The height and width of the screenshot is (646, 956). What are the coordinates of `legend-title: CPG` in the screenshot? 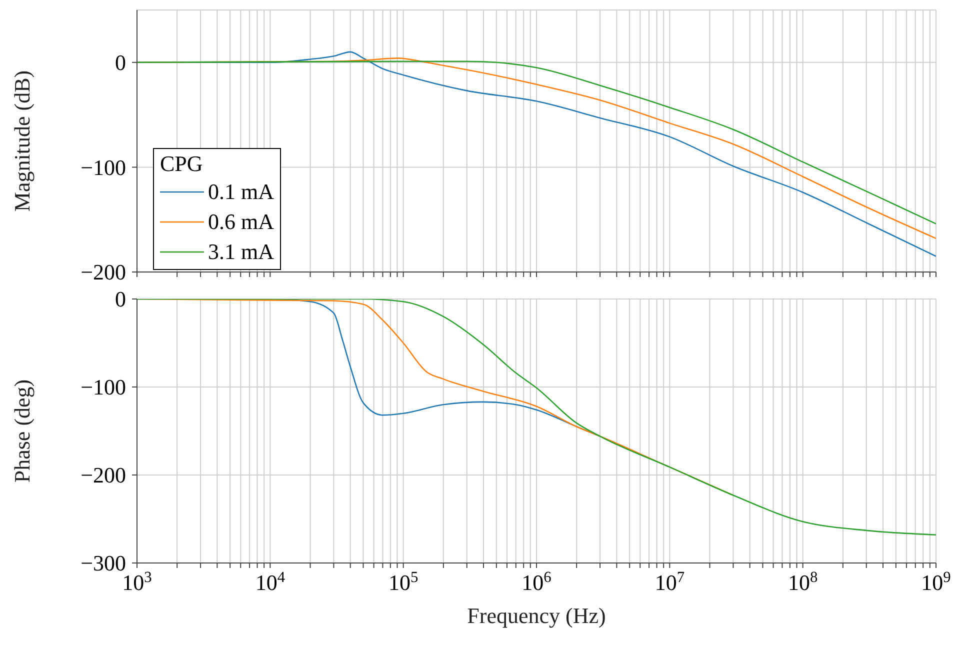 It's located at (182, 164).